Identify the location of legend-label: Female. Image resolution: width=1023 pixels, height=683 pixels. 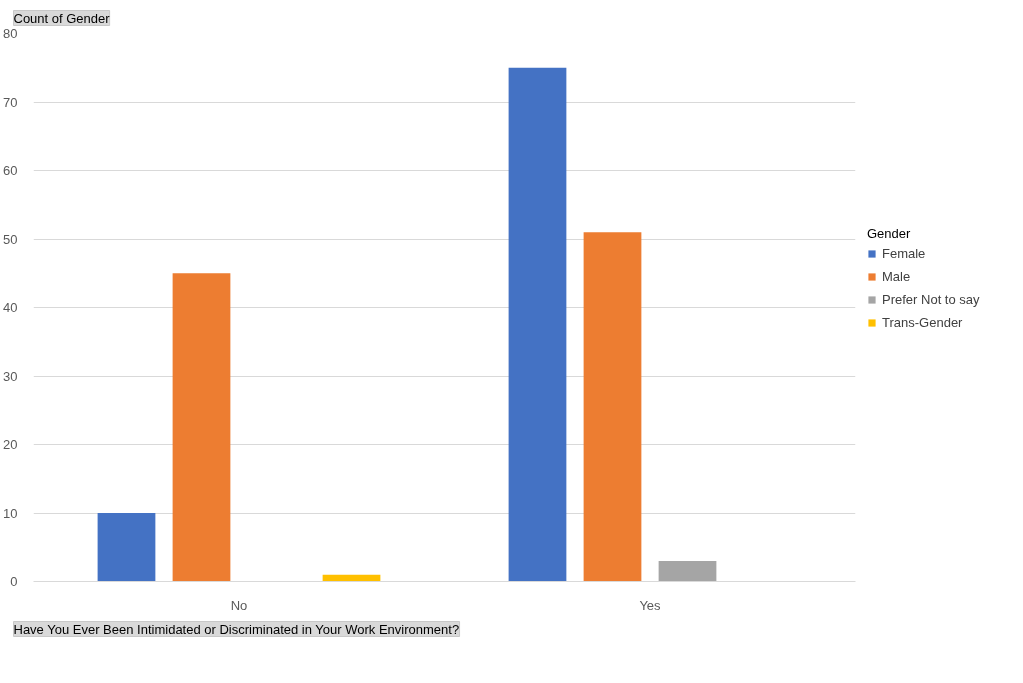
(904, 253).